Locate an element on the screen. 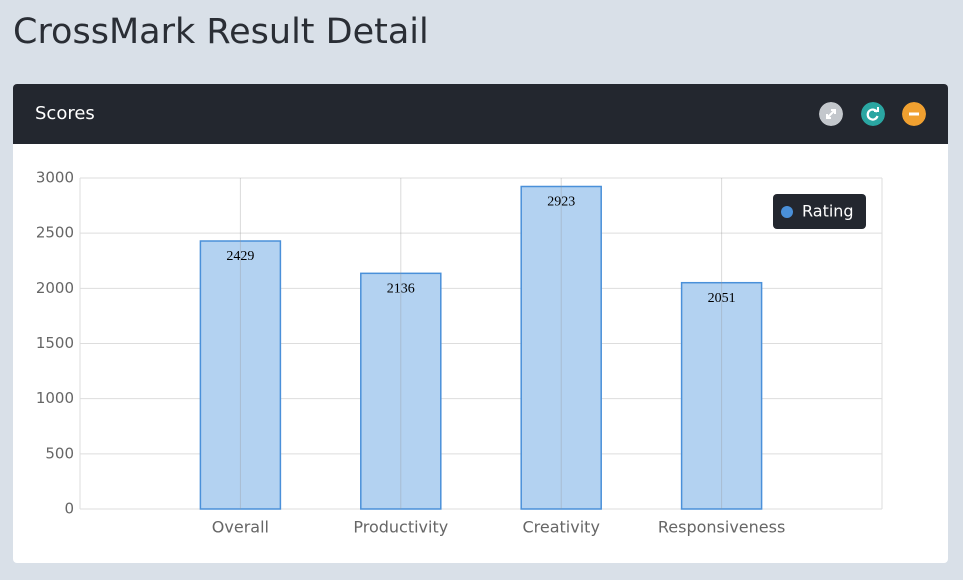  page-title: CrossMark Result Detail is located at coordinates (221, 32).